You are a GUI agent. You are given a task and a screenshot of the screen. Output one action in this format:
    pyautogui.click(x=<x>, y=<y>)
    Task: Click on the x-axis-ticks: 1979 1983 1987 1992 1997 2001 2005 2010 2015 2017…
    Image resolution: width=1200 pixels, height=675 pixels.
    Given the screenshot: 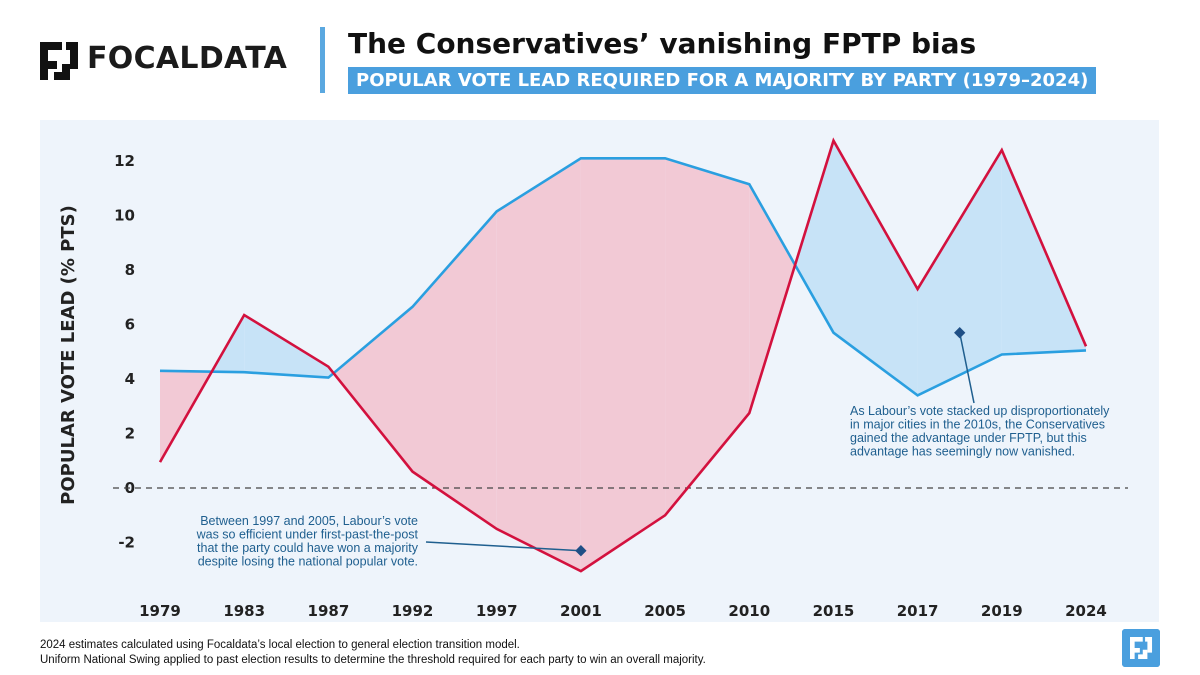 What is the action you would take?
    pyautogui.click(x=623, y=611)
    